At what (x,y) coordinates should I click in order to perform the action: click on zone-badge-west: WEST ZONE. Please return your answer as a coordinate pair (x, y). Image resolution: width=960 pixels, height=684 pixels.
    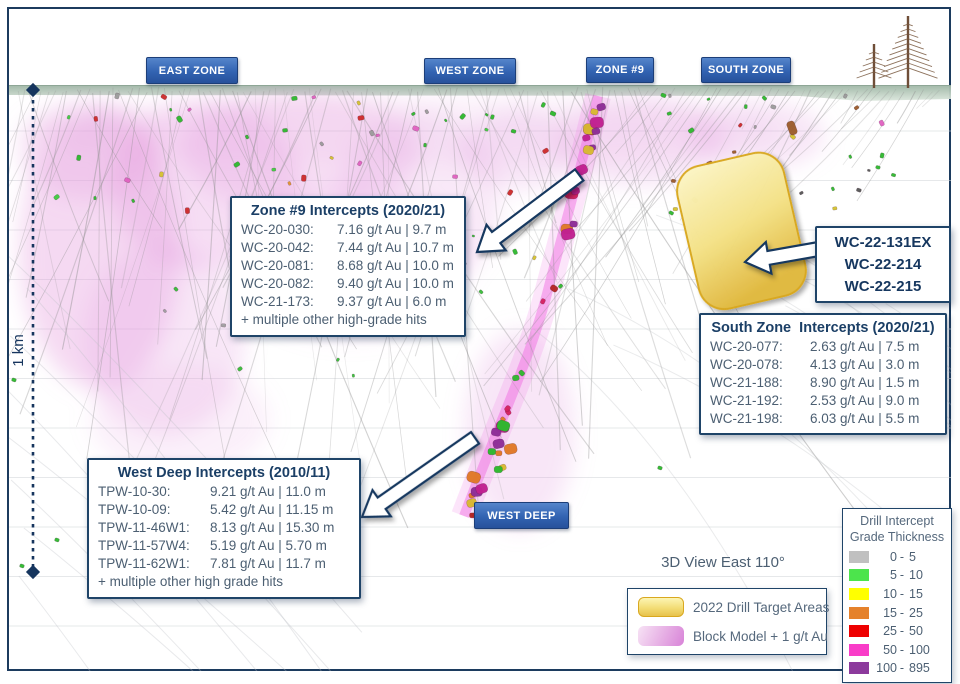
    Looking at the image, I should click on (470, 71).